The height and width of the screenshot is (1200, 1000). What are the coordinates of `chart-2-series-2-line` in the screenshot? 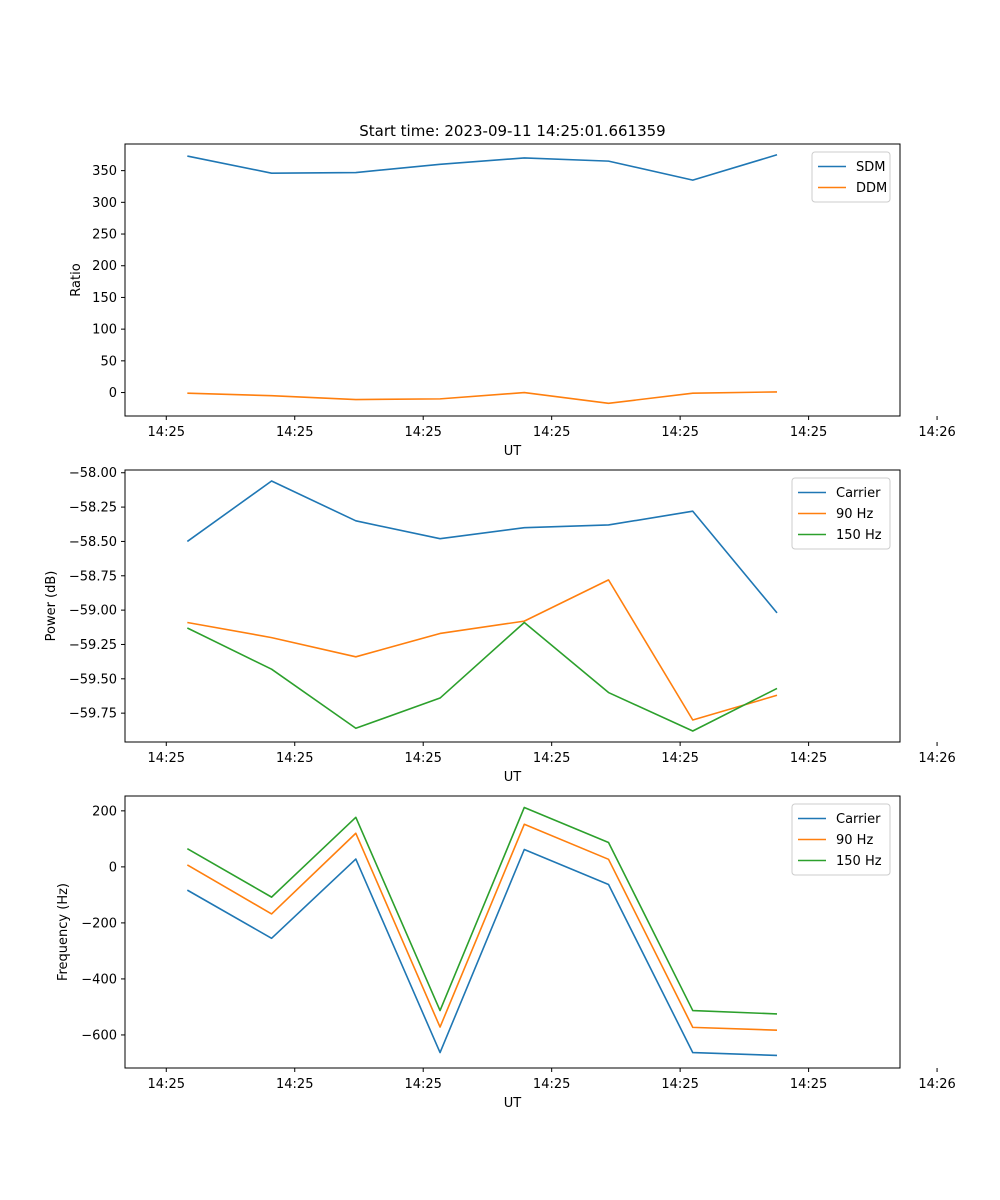 It's located at (482, 650).